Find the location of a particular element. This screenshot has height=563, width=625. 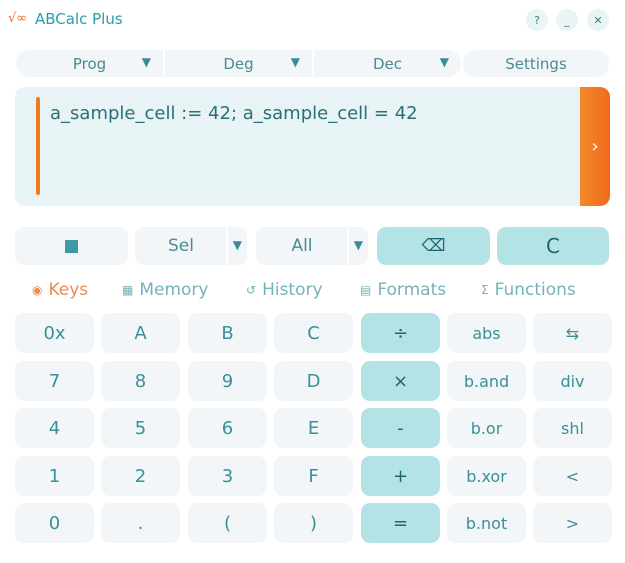

key-button: E is located at coordinates (313, 428).